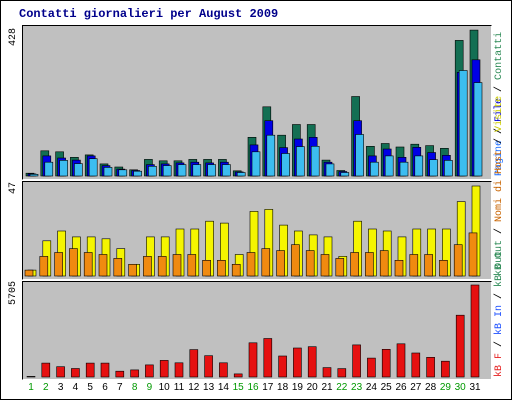  What do you see at coordinates (401, 387) in the screenshot?
I see `x-label-26: 26` at bounding box center [401, 387].